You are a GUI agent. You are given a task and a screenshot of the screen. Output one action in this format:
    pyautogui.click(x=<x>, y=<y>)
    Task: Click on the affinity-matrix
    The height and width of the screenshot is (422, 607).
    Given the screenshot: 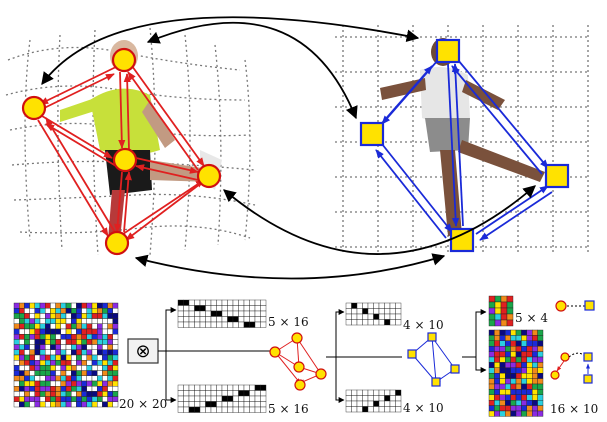 What is the action you would take?
    pyautogui.click(x=66, y=355)
    